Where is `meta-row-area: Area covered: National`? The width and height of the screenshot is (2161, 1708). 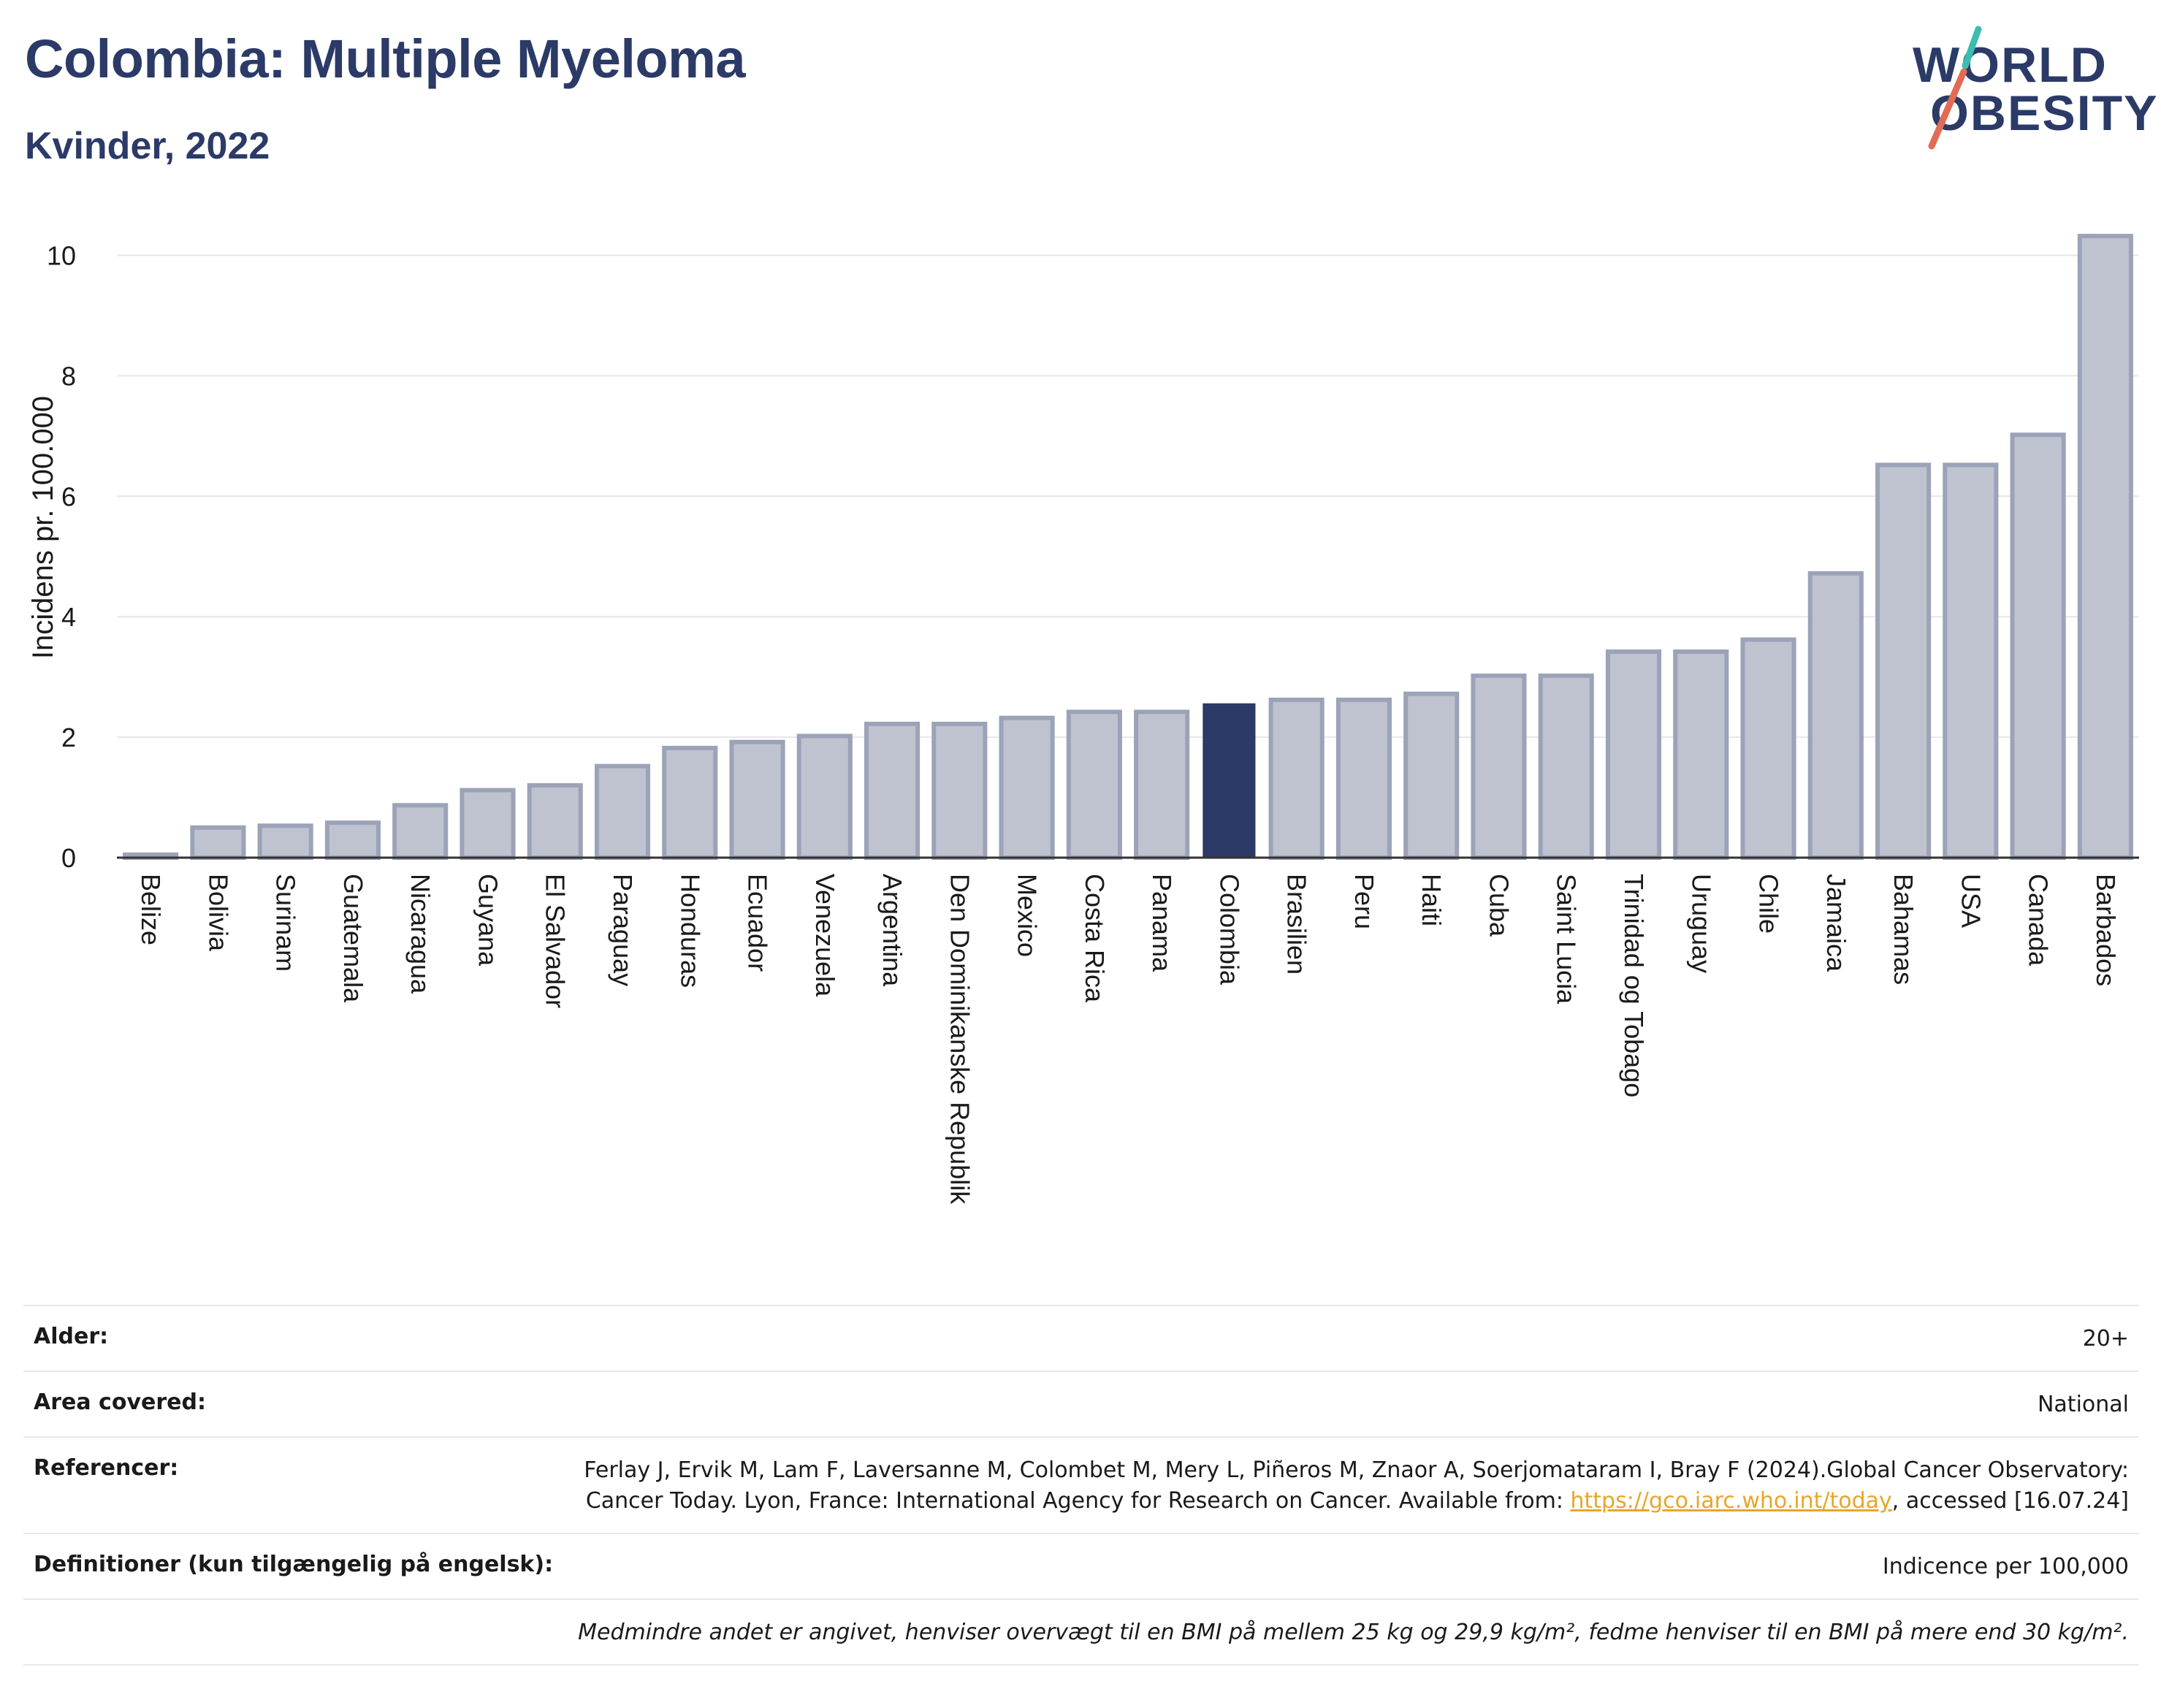 meta-row-area: Area covered: National is located at coordinates (1081, 1405).